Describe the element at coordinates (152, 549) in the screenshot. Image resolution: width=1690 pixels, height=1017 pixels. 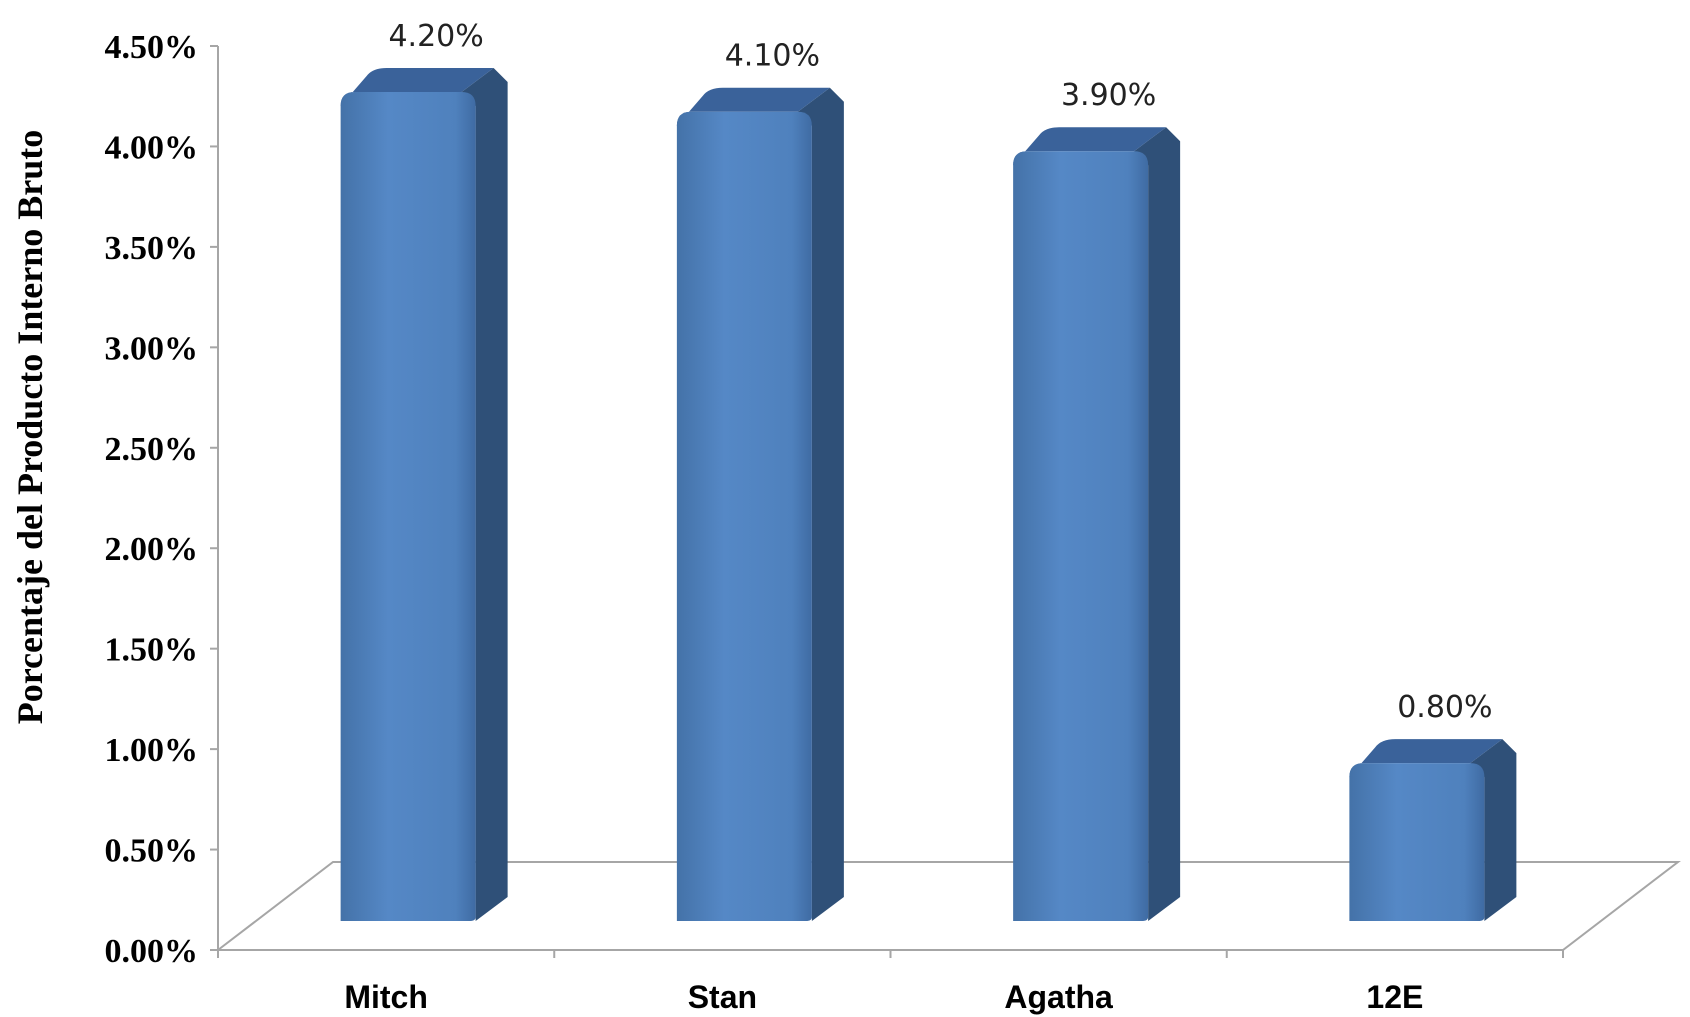
I see `y-tick-label: 2.00%` at that location.